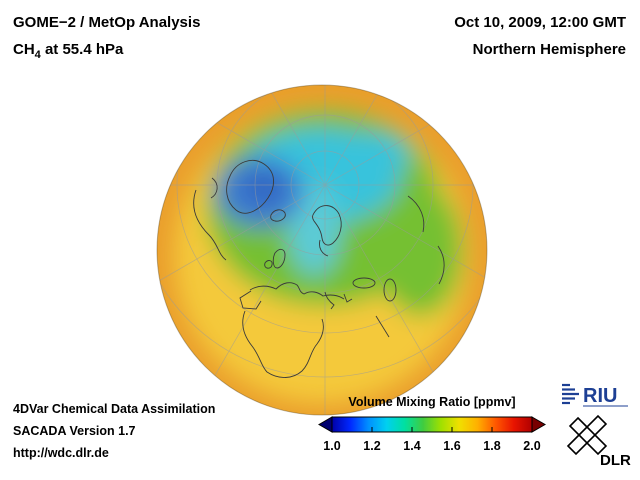 The width and height of the screenshot is (640, 480). What do you see at coordinates (570, 394) in the screenshot?
I see `riu-logo-stripes` at bounding box center [570, 394].